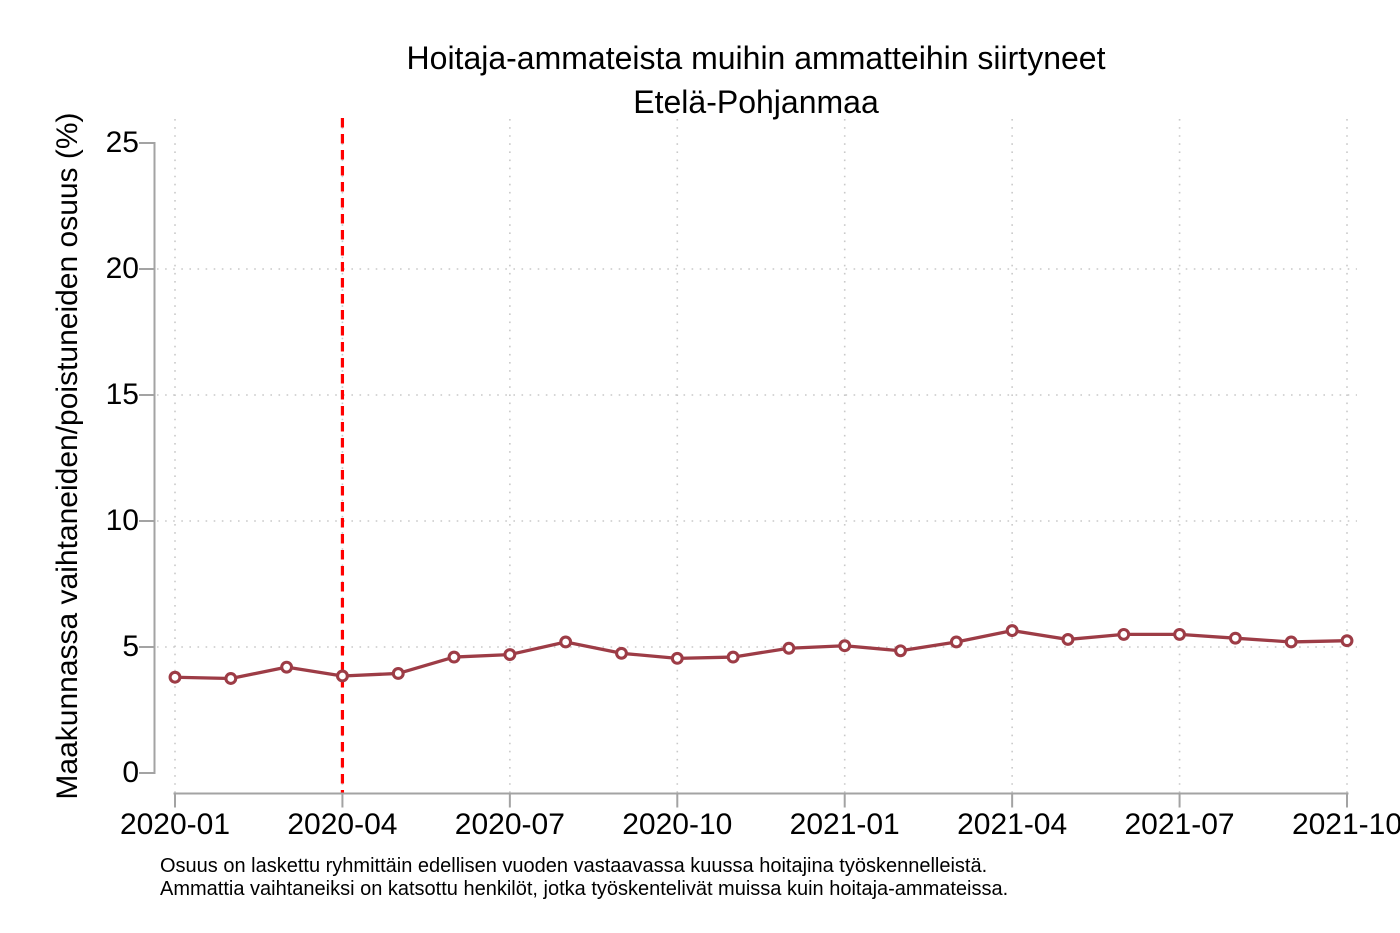 The height and width of the screenshot is (933, 1400). What do you see at coordinates (122, 142) in the screenshot?
I see `y-tick-label: 25` at bounding box center [122, 142].